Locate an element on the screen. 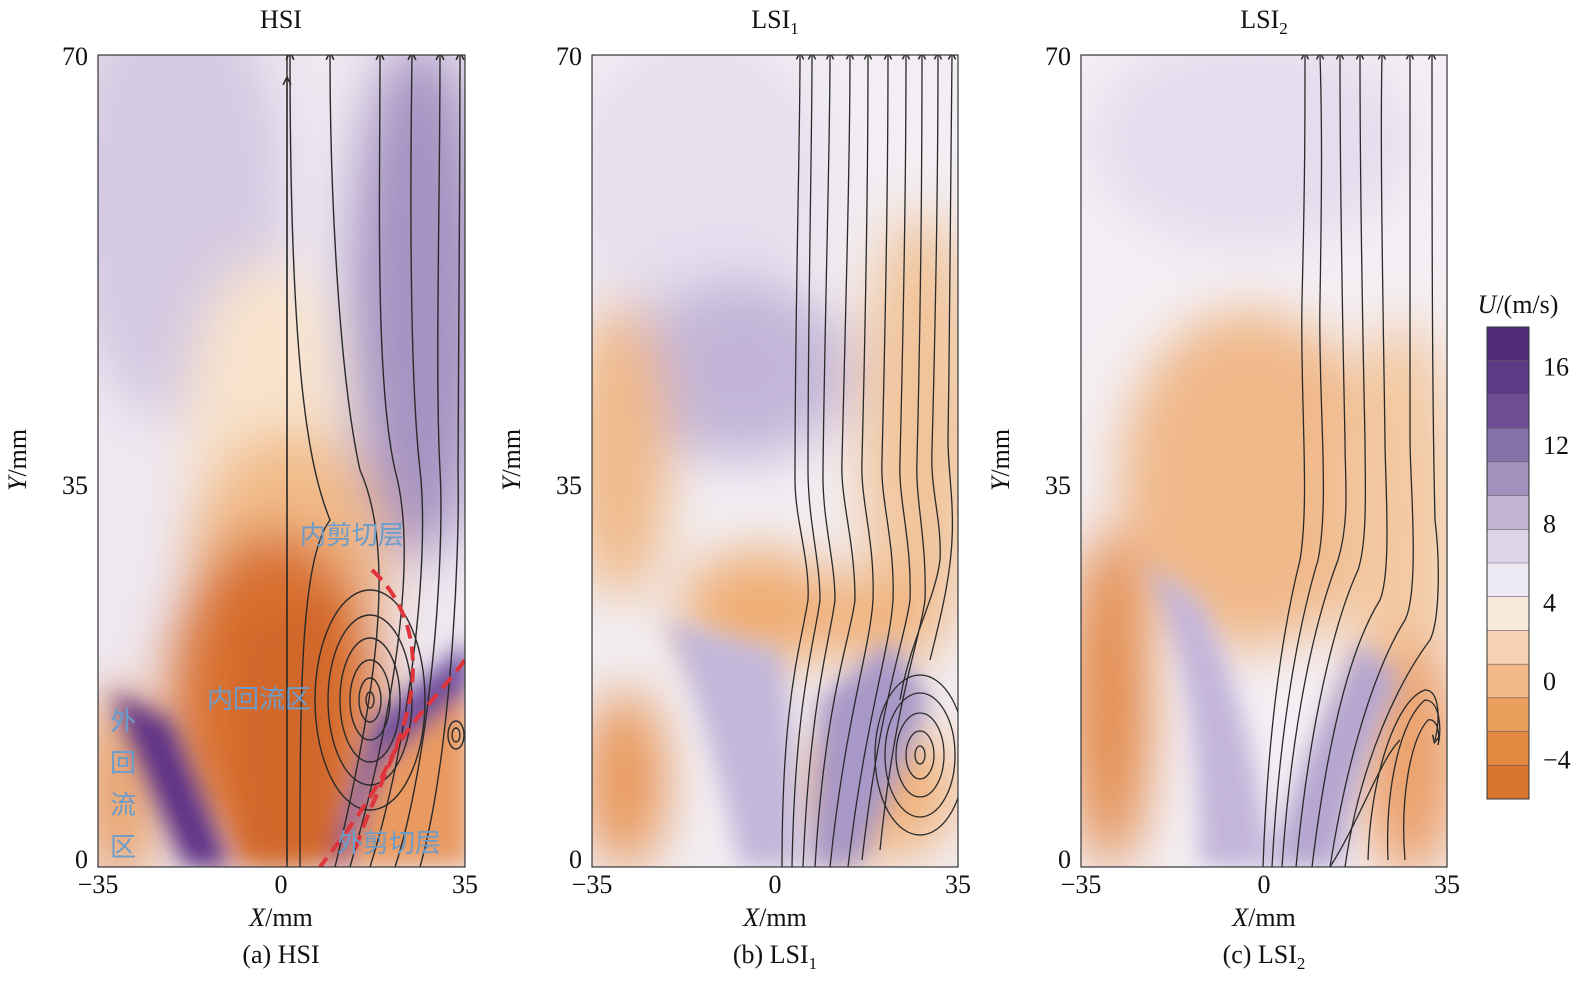 The image size is (1585, 992). xtick-0-c: 0 is located at coordinates (1264, 884).